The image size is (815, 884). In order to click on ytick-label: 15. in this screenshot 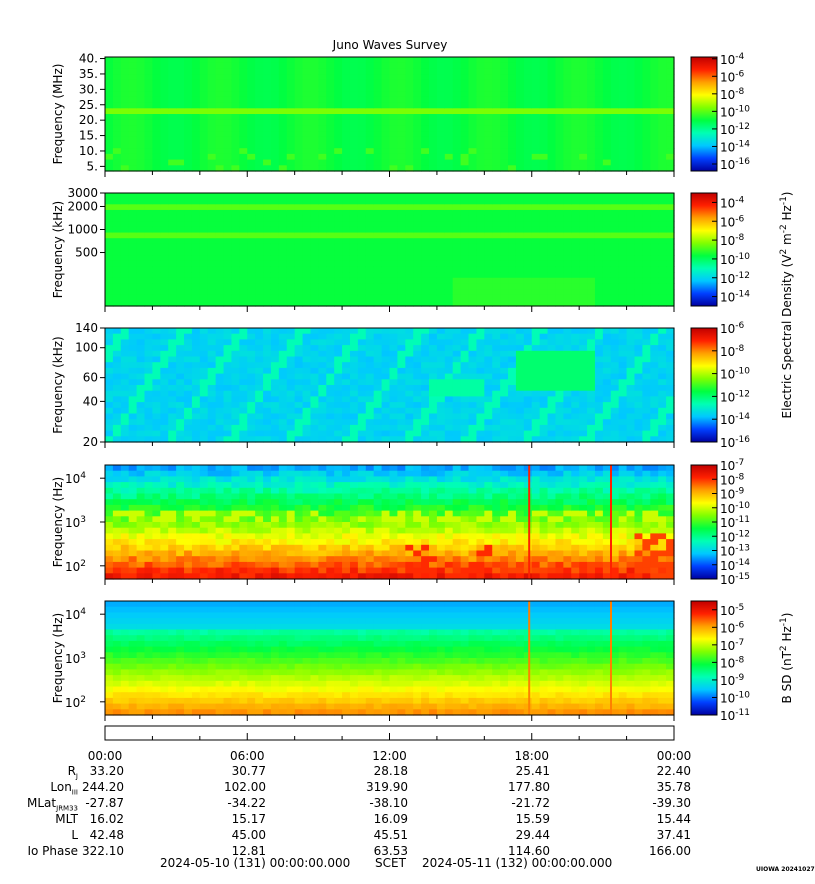, I will do `click(88, 136)`.